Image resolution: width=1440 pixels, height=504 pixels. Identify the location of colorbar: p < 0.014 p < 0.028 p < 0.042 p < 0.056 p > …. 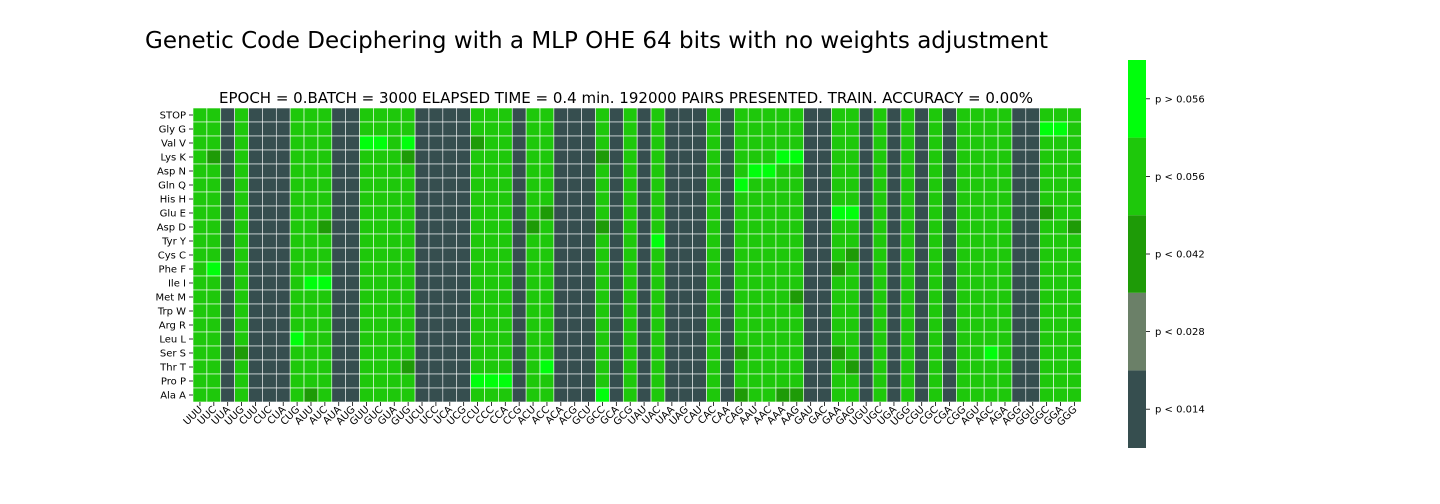
(1166, 254).